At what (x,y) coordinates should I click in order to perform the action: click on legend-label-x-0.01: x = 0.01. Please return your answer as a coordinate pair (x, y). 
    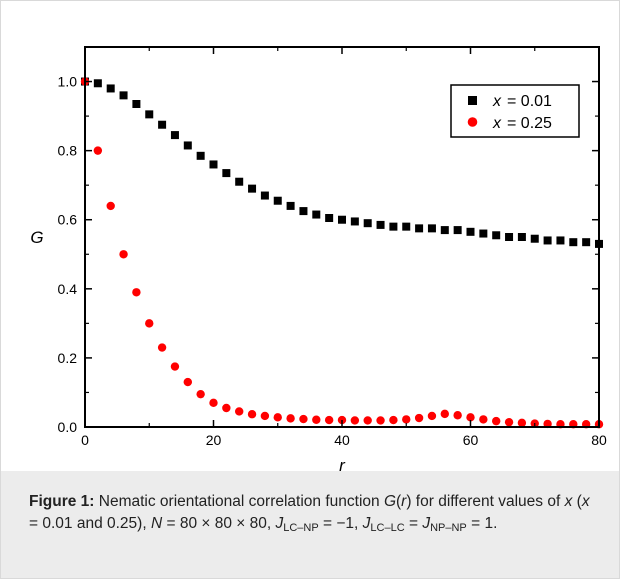
    Looking at the image, I should click on (522, 101).